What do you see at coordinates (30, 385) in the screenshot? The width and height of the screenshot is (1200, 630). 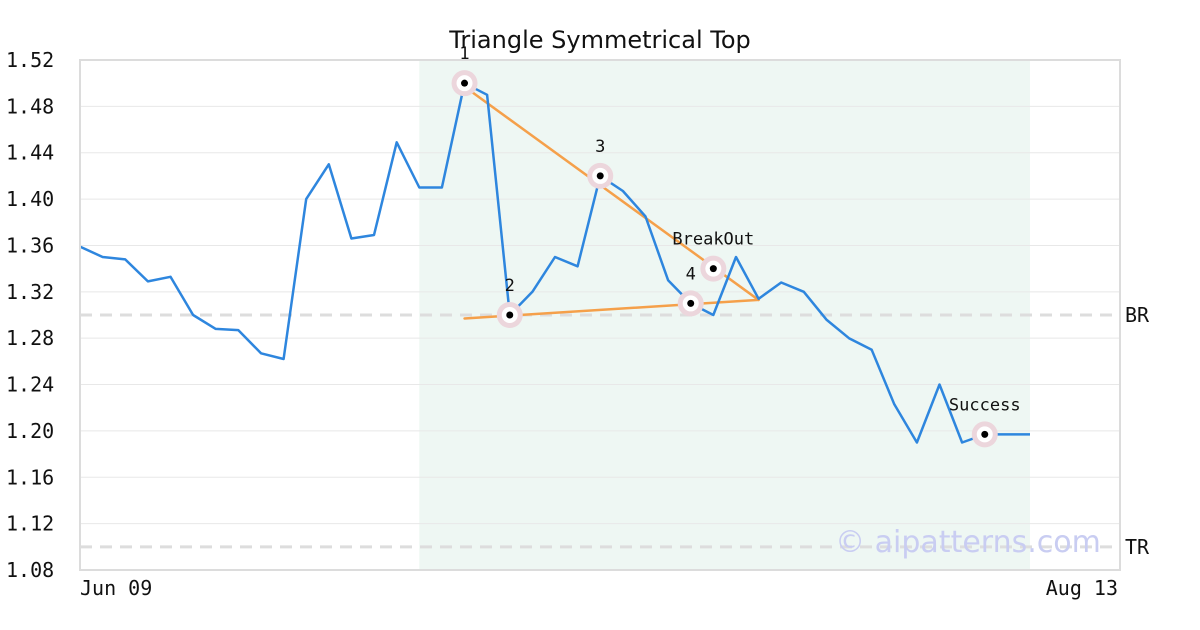 I see `y-tick-label: 1.24` at bounding box center [30, 385].